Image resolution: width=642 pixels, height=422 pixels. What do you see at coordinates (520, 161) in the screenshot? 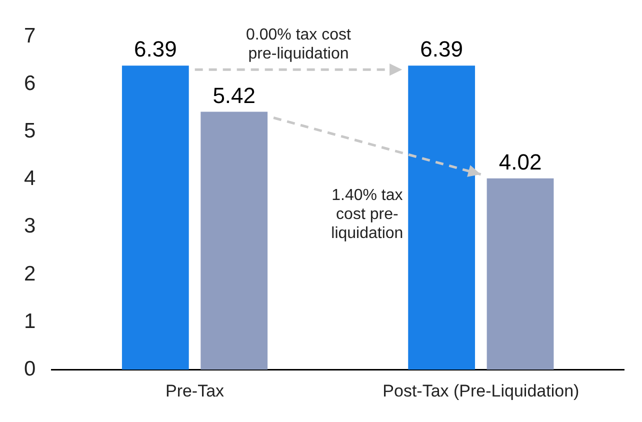
I see `data-label: 4.02` at bounding box center [520, 161].